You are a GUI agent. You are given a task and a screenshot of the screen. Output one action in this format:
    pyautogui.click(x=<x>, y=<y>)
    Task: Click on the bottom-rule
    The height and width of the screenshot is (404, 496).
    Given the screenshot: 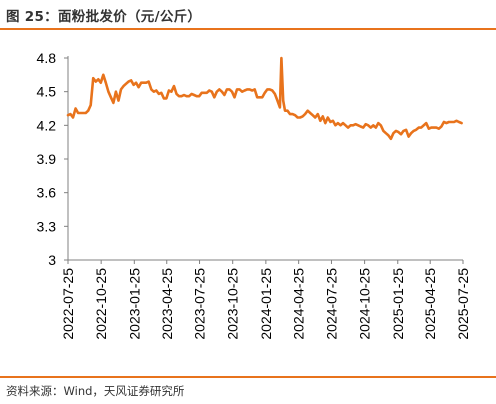 What is the action you would take?
    pyautogui.click(x=248, y=377)
    